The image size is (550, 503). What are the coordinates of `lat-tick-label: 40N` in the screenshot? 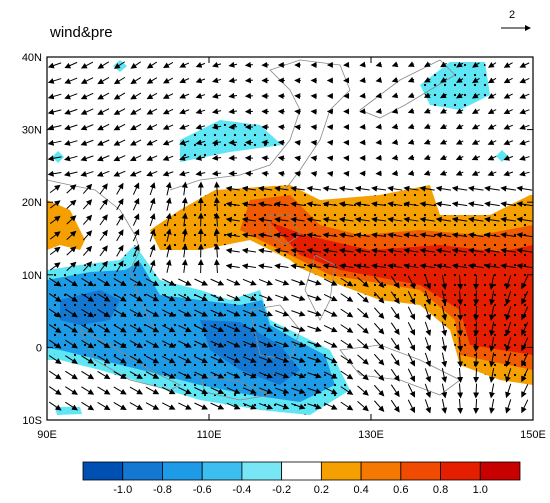 It's located at (32, 58).